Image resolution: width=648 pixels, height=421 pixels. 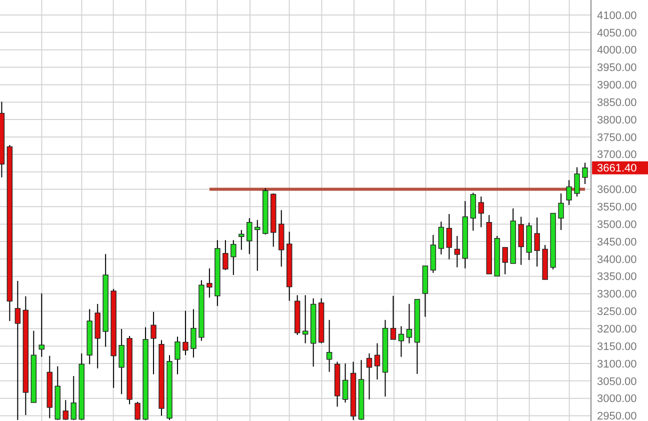 I want to click on y-tick-label: 3100.00, so click(x=617, y=364).